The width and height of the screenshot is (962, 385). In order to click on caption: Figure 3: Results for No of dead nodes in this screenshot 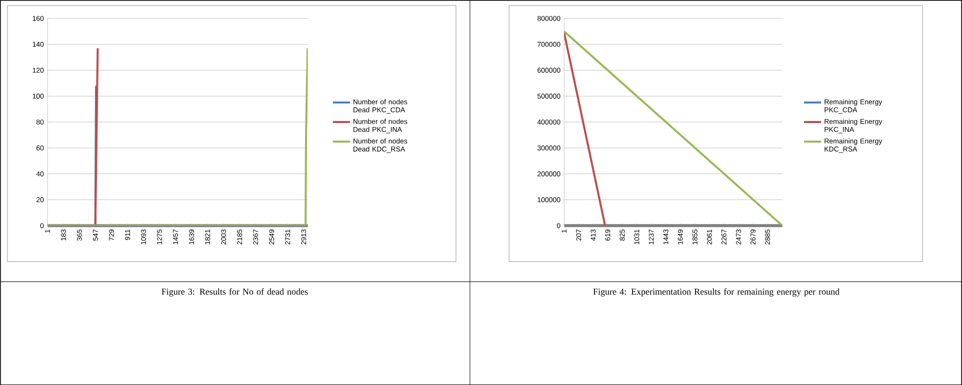, I will do `click(235, 292)`.